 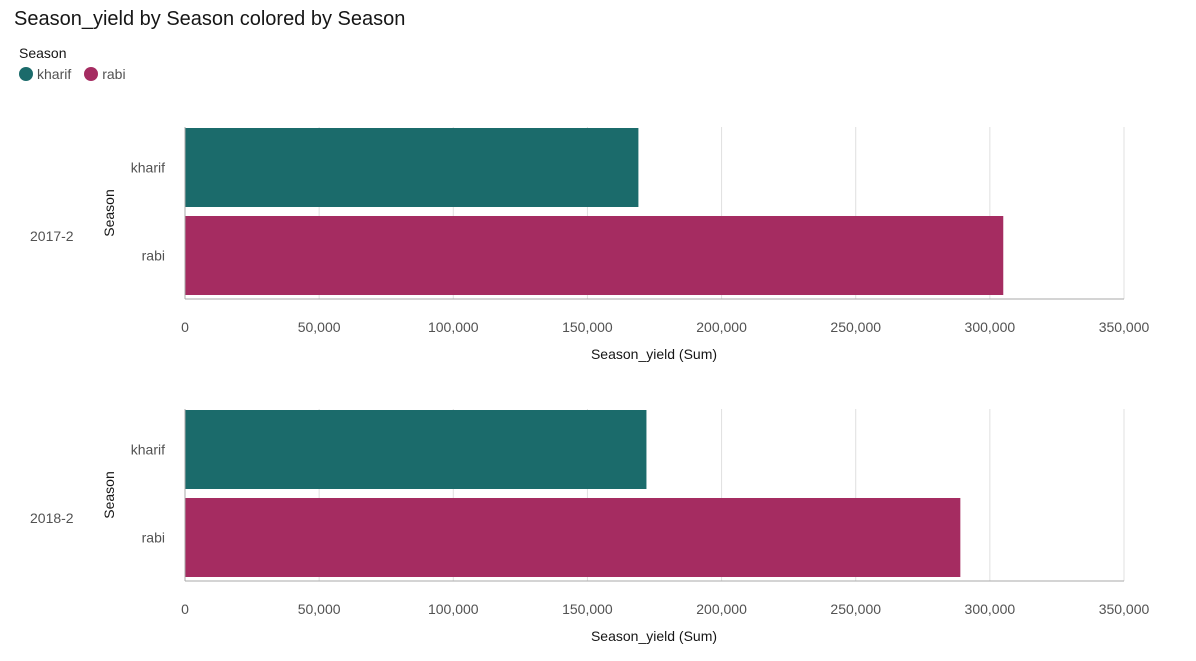 What do you see at coordinates (52, 518) in the screenshot?
I see `facet-label: 2018-2` at bounding box center [52, 518].